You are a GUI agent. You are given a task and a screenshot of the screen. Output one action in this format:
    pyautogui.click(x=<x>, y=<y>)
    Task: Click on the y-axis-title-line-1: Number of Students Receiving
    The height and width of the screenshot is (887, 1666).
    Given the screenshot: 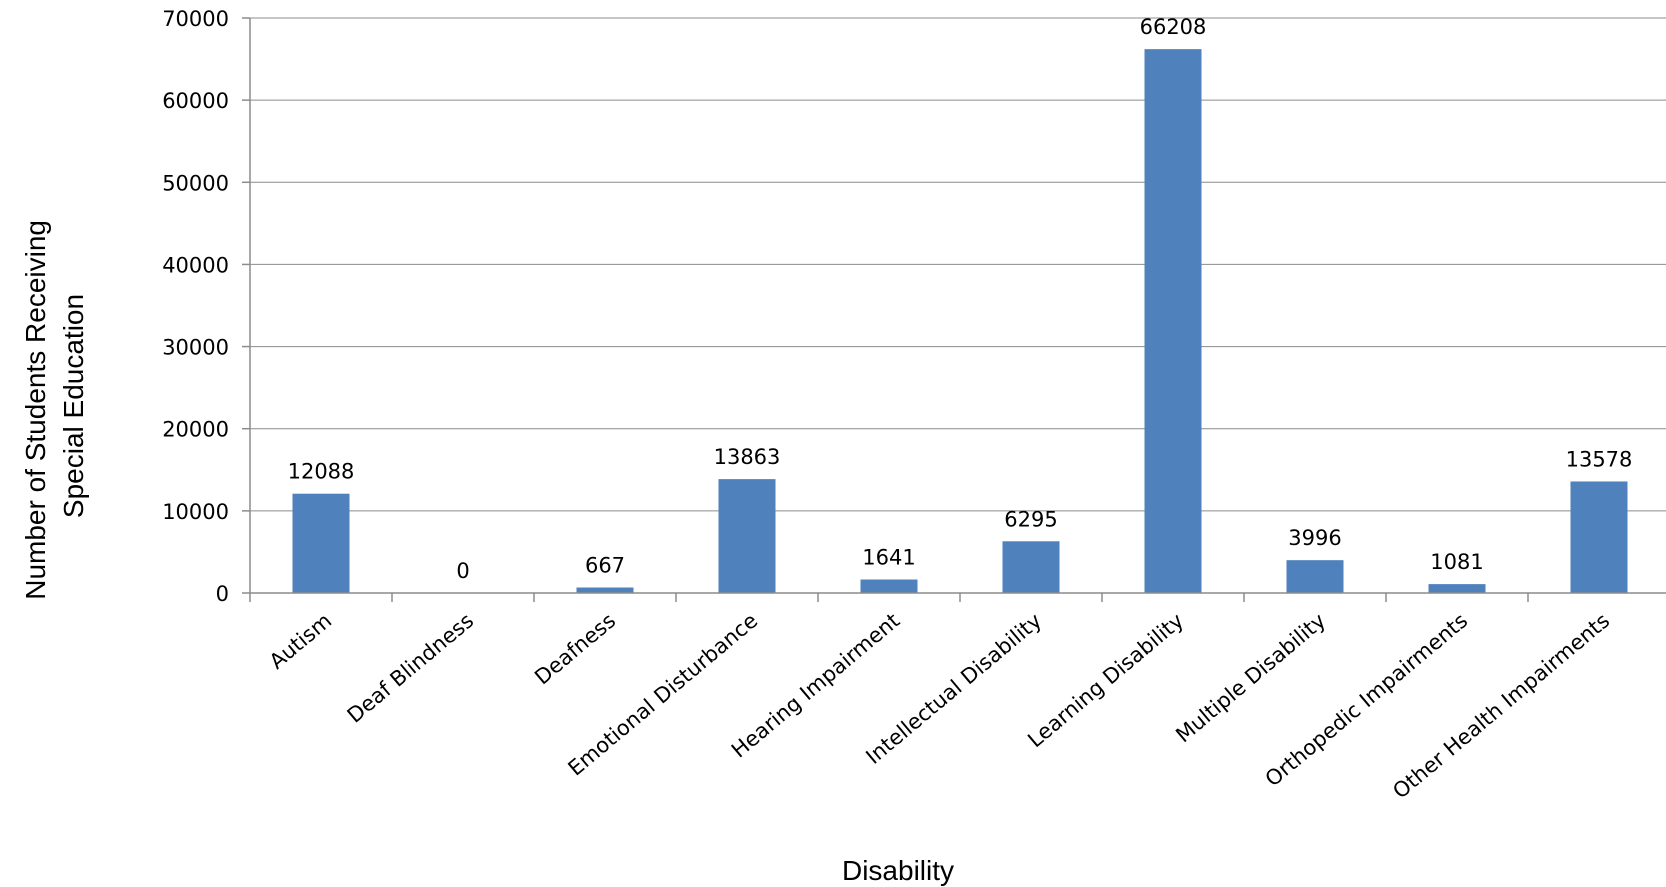 What is the action you would take?
    pyautogui.click(x=35, y=410)
    